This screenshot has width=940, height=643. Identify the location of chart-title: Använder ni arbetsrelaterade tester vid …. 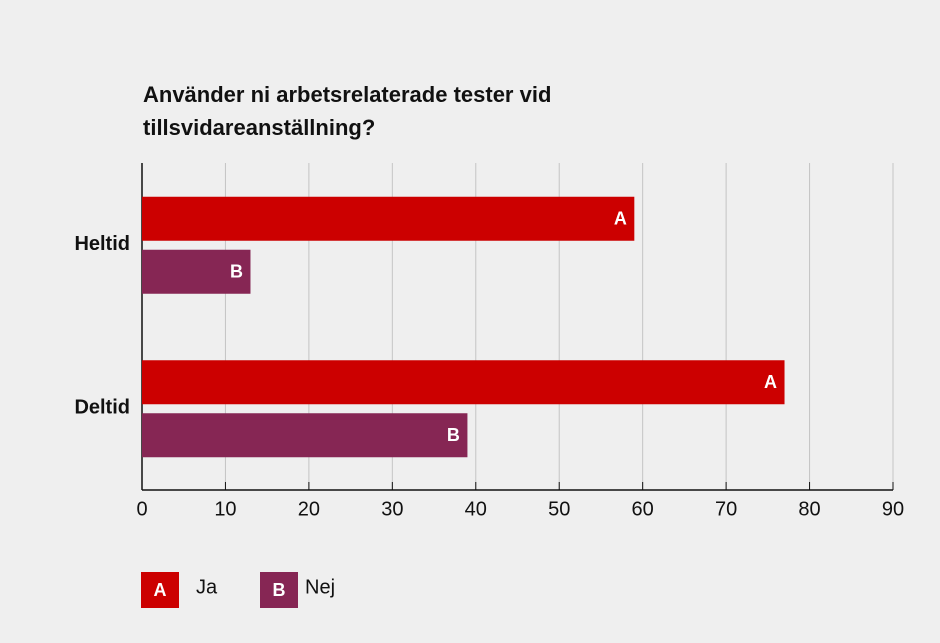
(347, 111).